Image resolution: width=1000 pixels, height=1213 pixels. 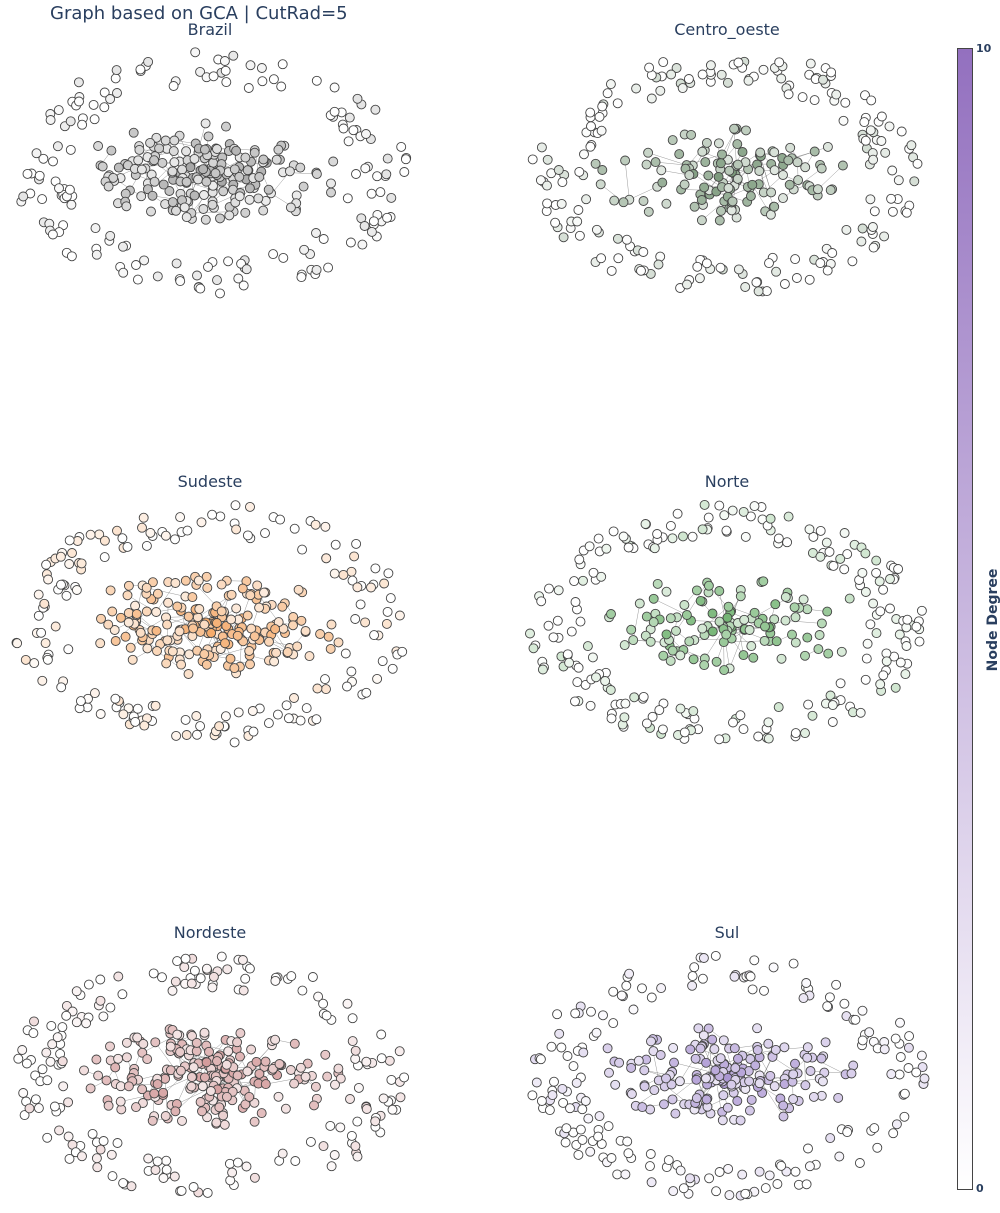 I want to click on network-graph, so click(x=210, y=1076).